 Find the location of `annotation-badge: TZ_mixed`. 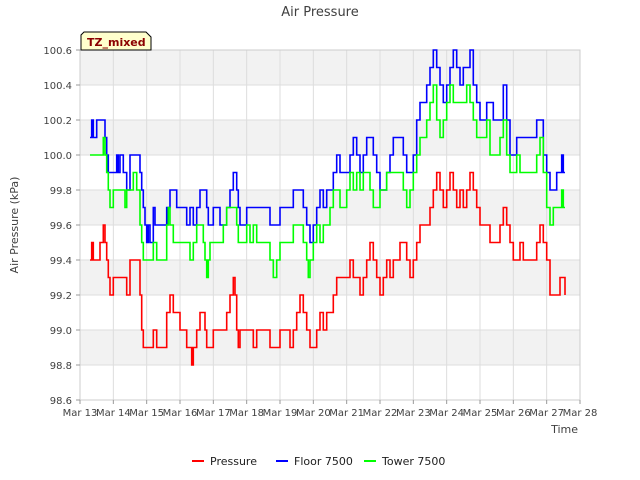

annotation-badge: TZ_mixed is located at coordinates (116, 41).